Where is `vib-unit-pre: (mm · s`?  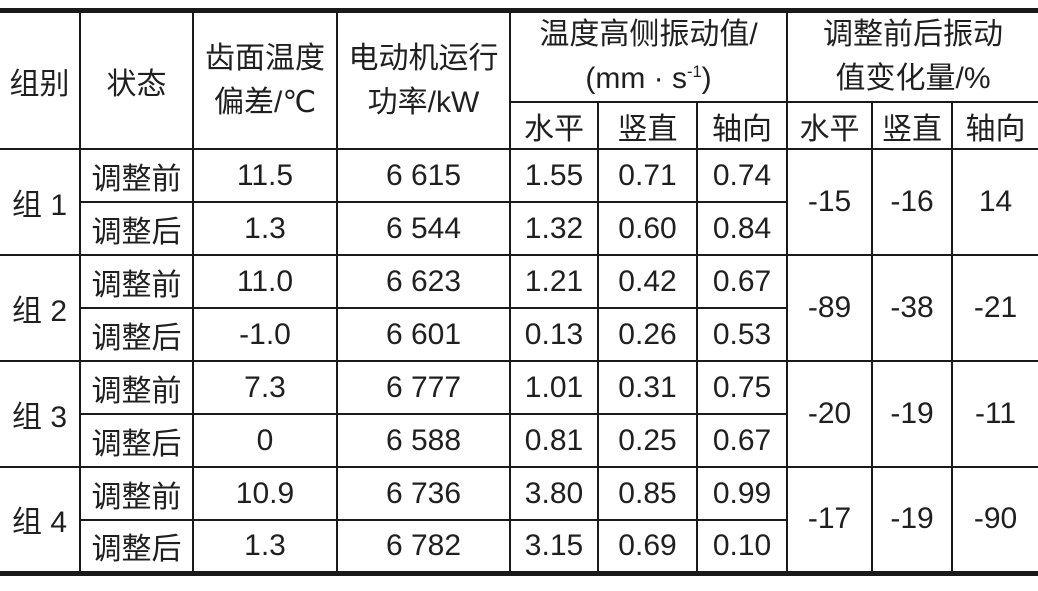 vib-unit-pre: (mm · s is located at coordinates (636, 78).